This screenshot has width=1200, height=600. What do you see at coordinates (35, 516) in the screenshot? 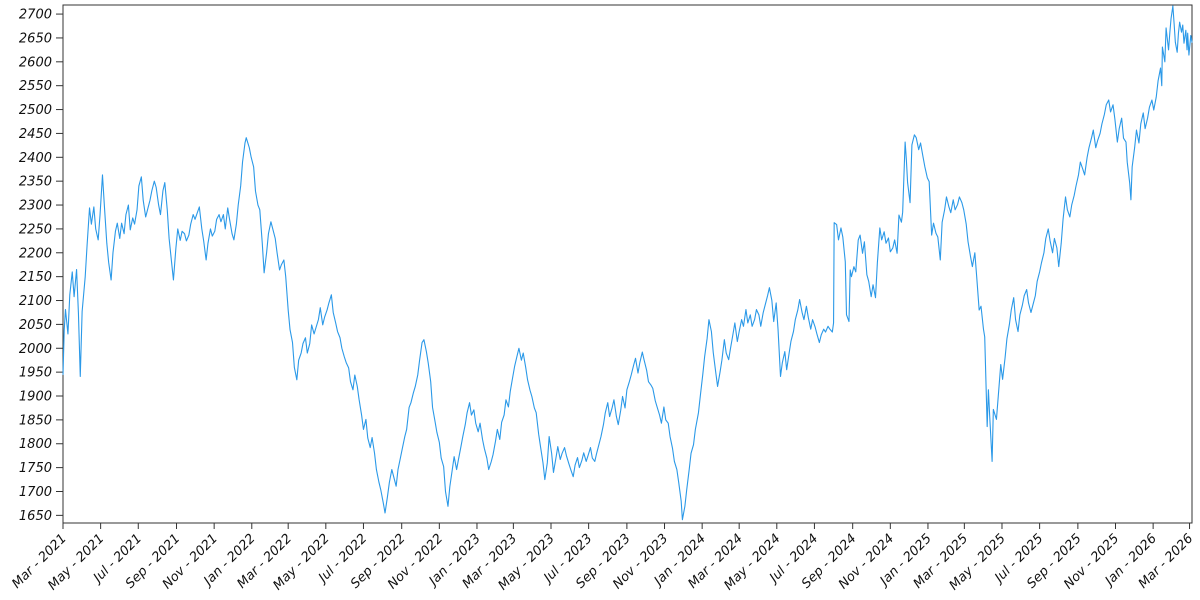
I see `y-tick-label: 1650` at bounding box center [35, 516].